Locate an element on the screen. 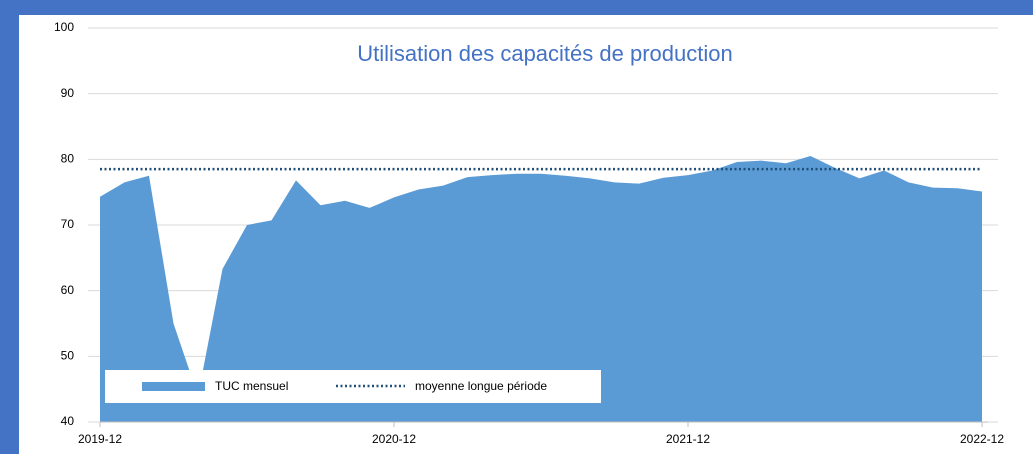 The height and width of the screenshot is (454, 1033). legend-label: TUC mensuel is located at coordinates (251, 386).